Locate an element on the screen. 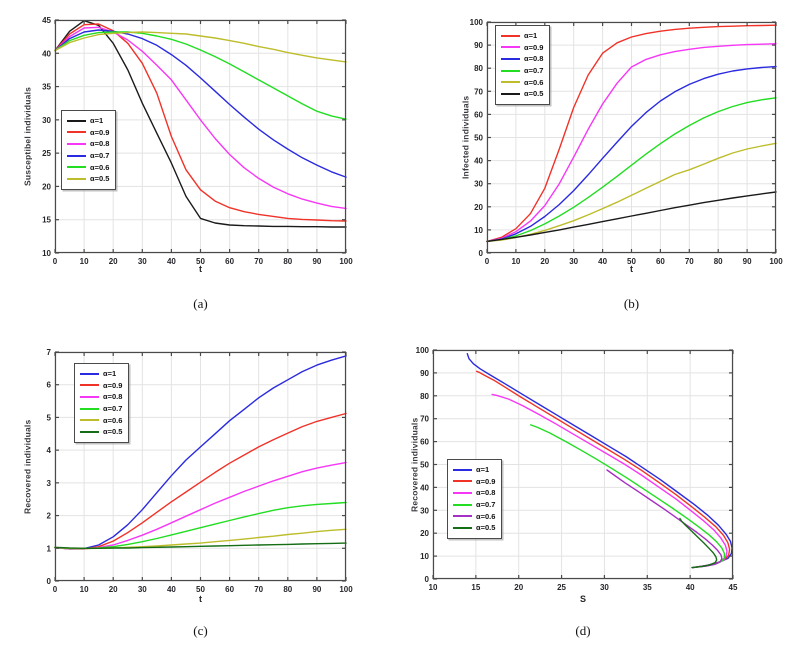 The width and height of the screenshot is (802, 648). x-tick-label: 50 is located at coordinates (200, 589).